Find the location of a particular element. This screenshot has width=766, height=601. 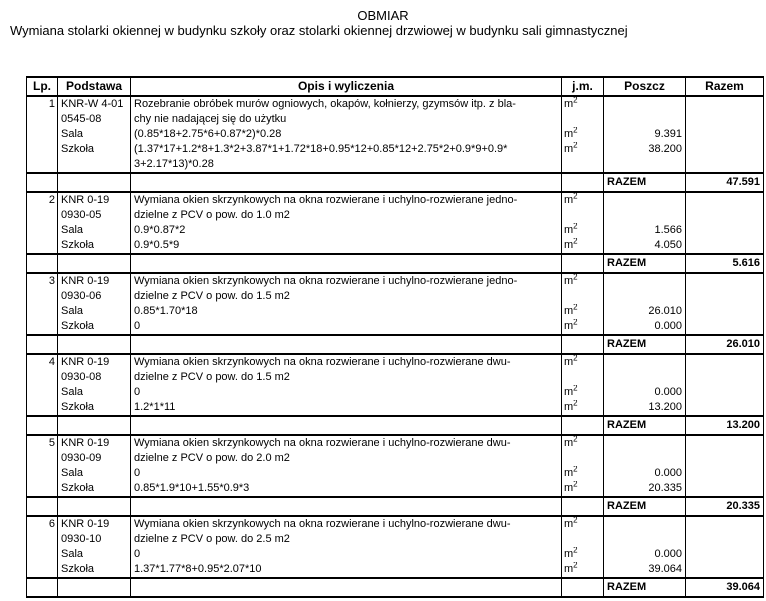

lp-cell: 6 is located at coordinates (42, 524).